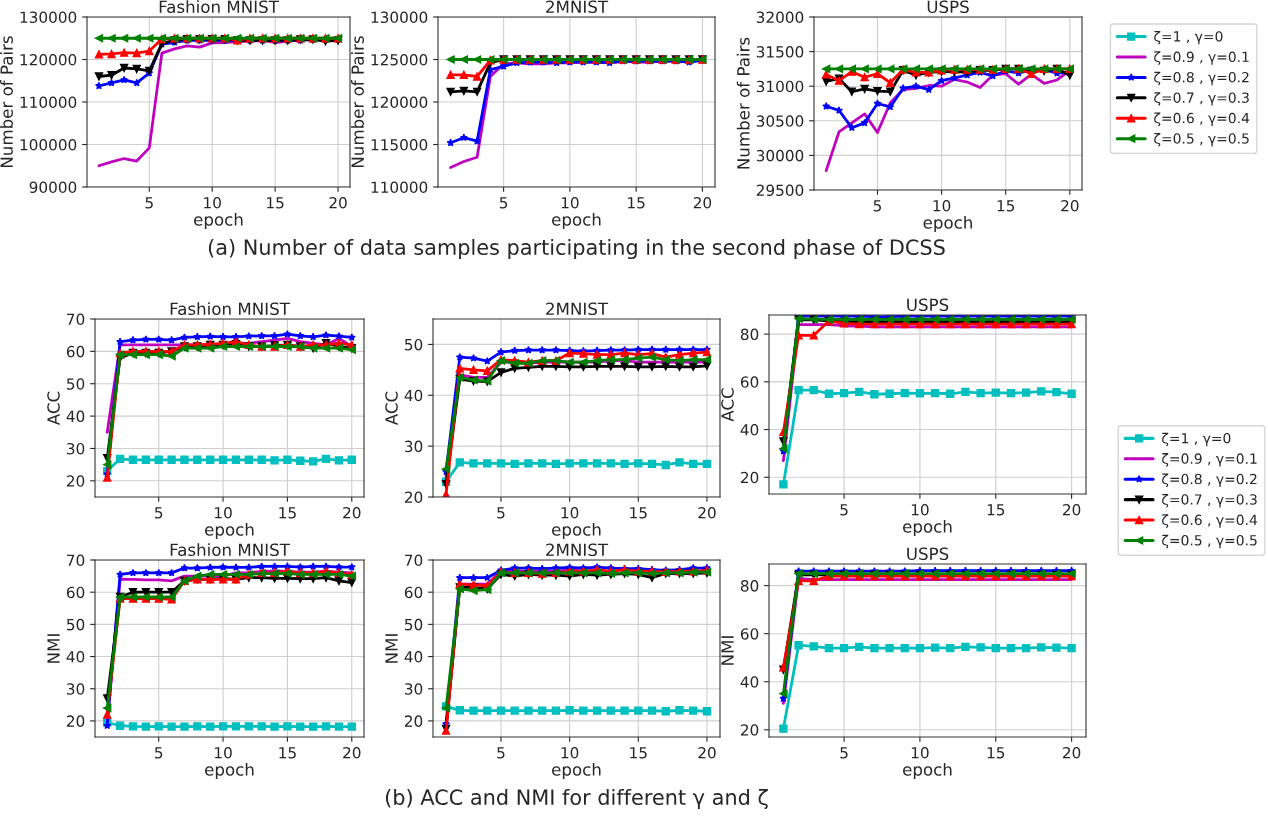 Image resolution: width=1268 pixels, height=828 pixels. I want to click on chart-title: USPS, so click(948, 7).